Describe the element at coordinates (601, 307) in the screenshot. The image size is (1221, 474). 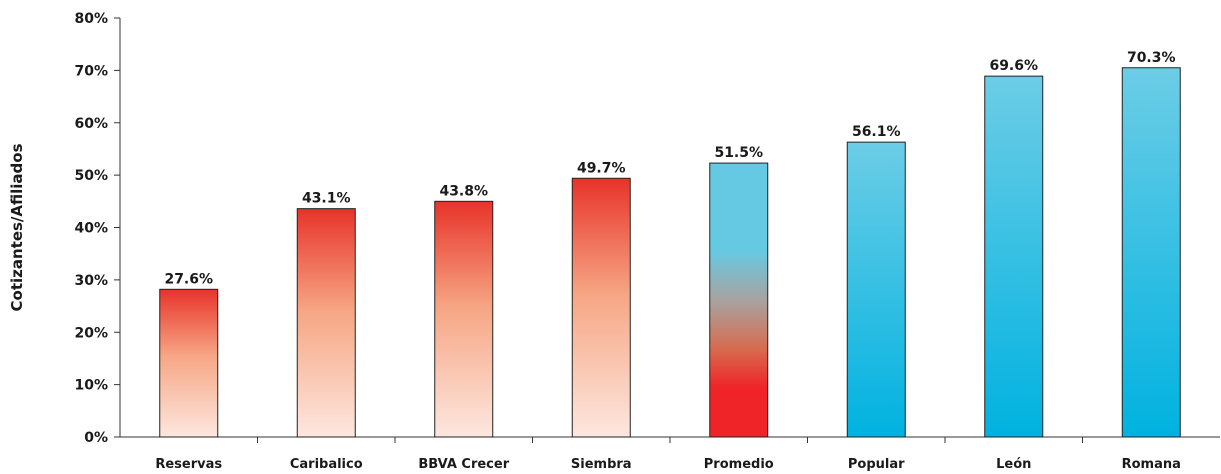
I see `bar-siembra` at that location.